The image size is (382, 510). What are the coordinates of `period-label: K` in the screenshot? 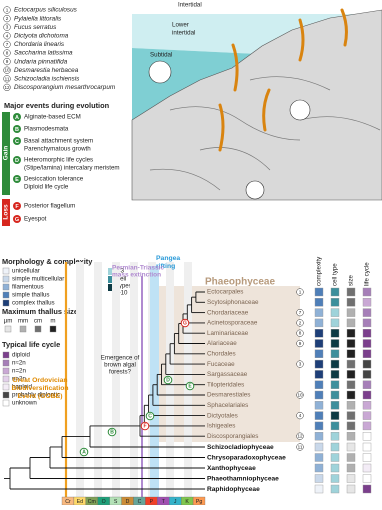 It's located at (187, 502).